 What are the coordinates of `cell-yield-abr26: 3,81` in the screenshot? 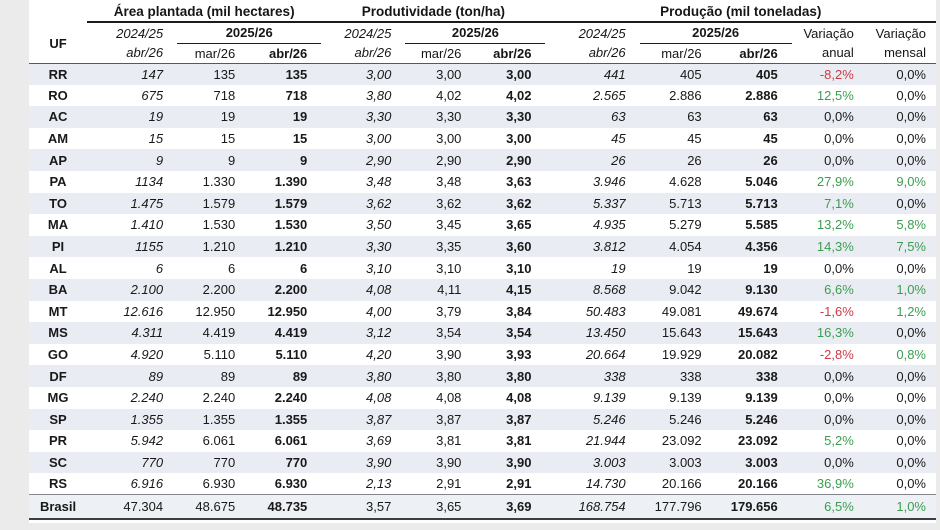 It's located at (519, 441).